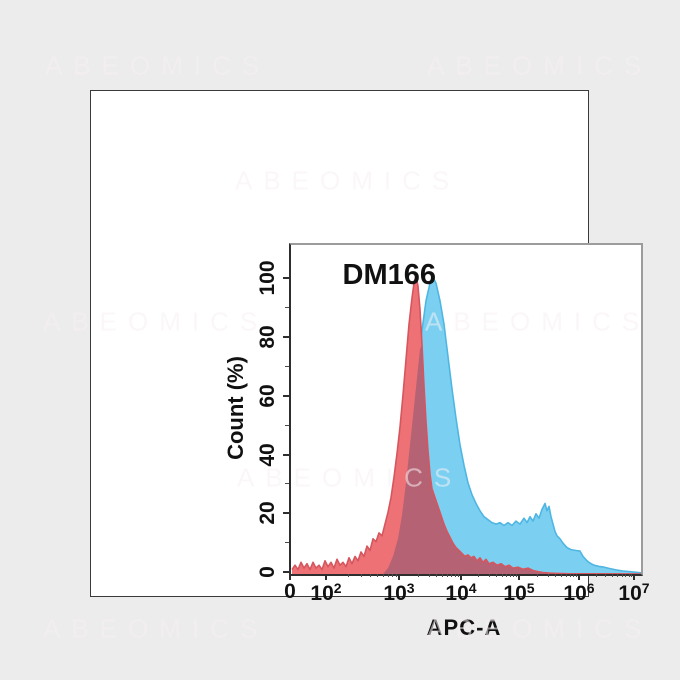  Describe the element at coordinates (634, 592) in the screenshot. I see `x-tick-label: 107` at that location.